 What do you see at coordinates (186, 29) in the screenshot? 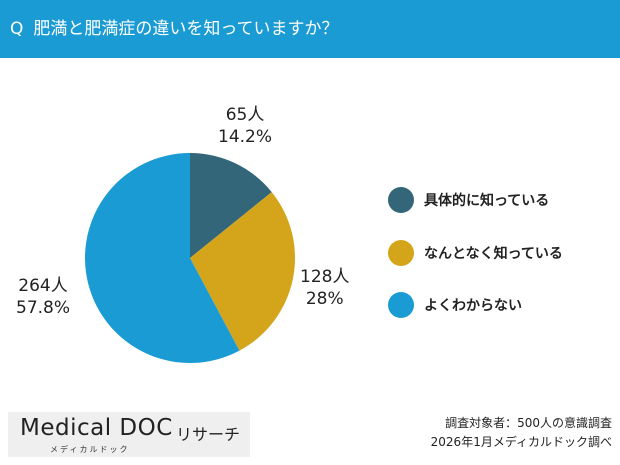
I see `question-title: 肥満と肥満症の違いを知っていますか？` at bounding box center [186, 29].